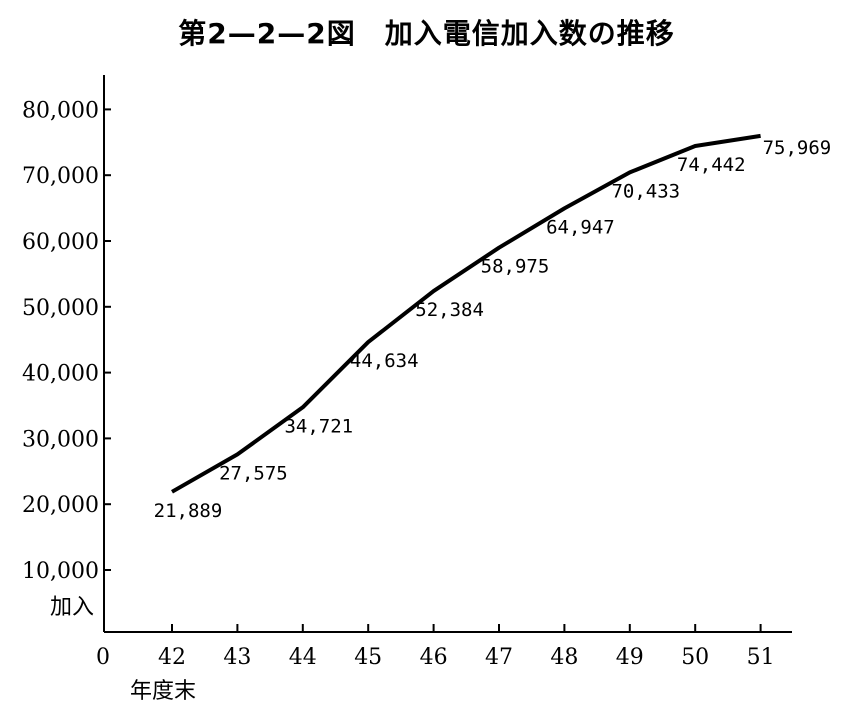 The width and height of the screenshot is (853, 709). What do you see at coordinates (499, 657) in the screenshot?
I see `x-tick-label: 47` at bounding box center [499, 657].